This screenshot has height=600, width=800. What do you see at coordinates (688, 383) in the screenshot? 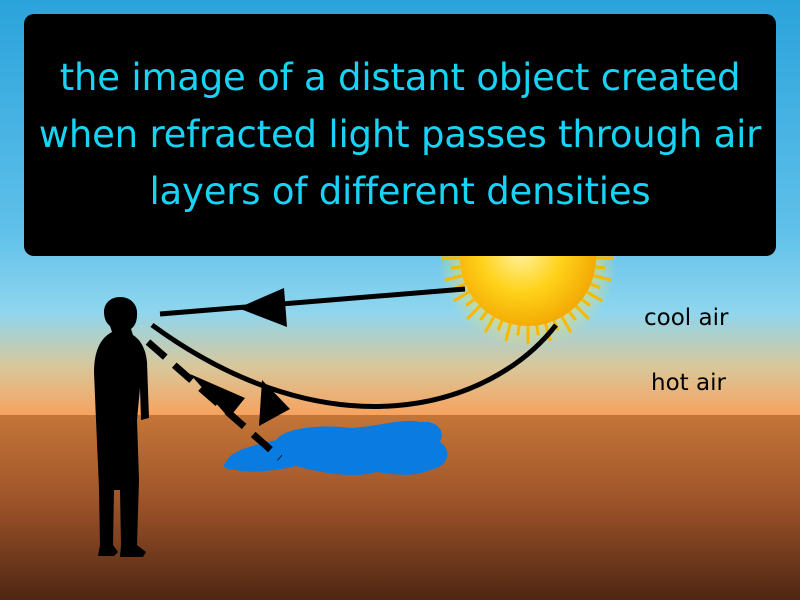
I see `hot-air-label: hot air` at bounding box center [688, 383].